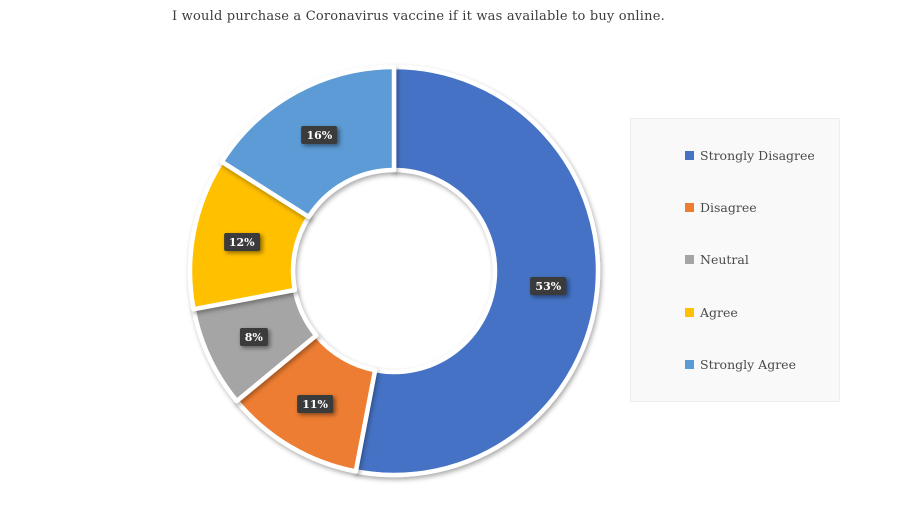 The height and width of the screenshot is (506, 900). What do you see at coordinates (719, 312) in the screenshot?
I see `legend-label: Agree` at bounding box center [719, 312].